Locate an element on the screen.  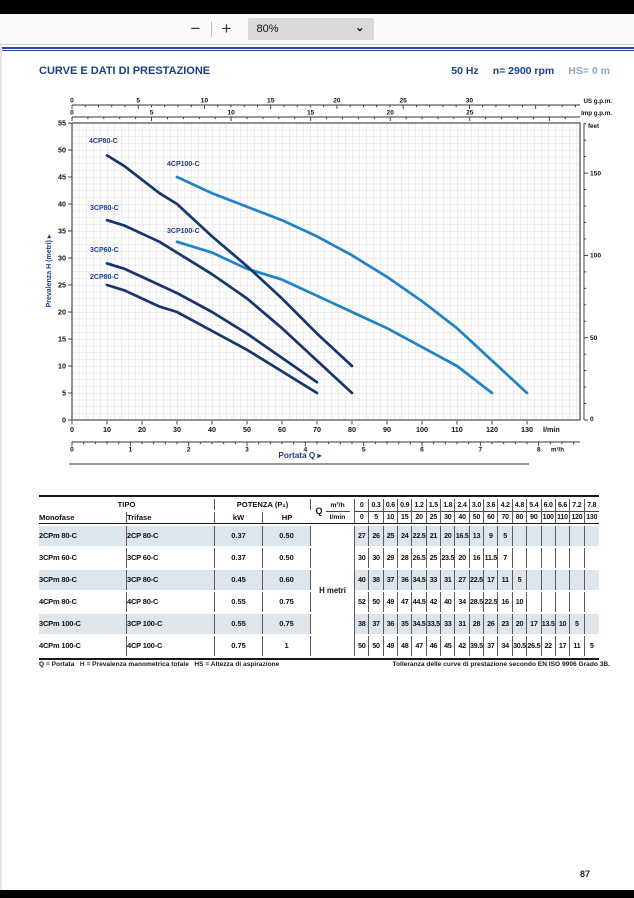
svg-text: 20 is located at coordinates (391, 113).